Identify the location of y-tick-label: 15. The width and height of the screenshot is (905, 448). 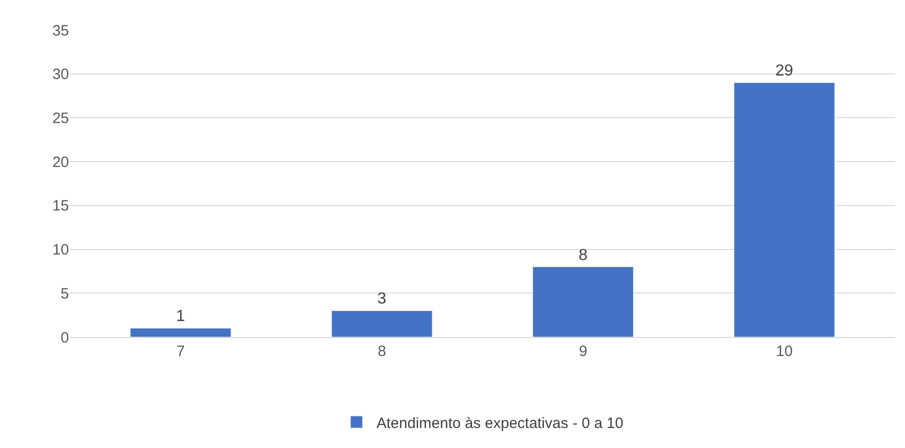
(60, 206).